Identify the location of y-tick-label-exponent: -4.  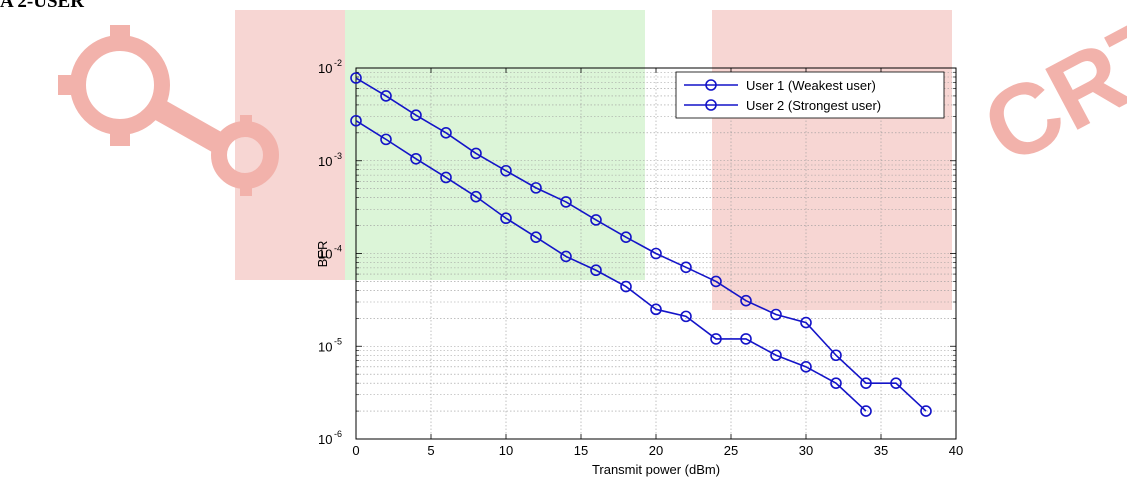
(338, 249).